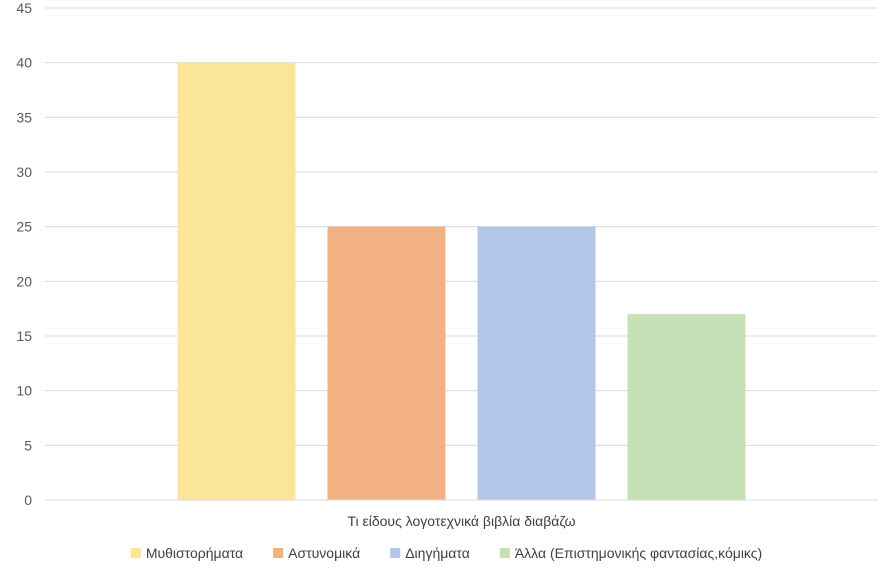 This screenshot has width=893, height=569. Describe the element at coordinates (24, 63) in the screenshot. I see `y-tick-label: 40` at that location.